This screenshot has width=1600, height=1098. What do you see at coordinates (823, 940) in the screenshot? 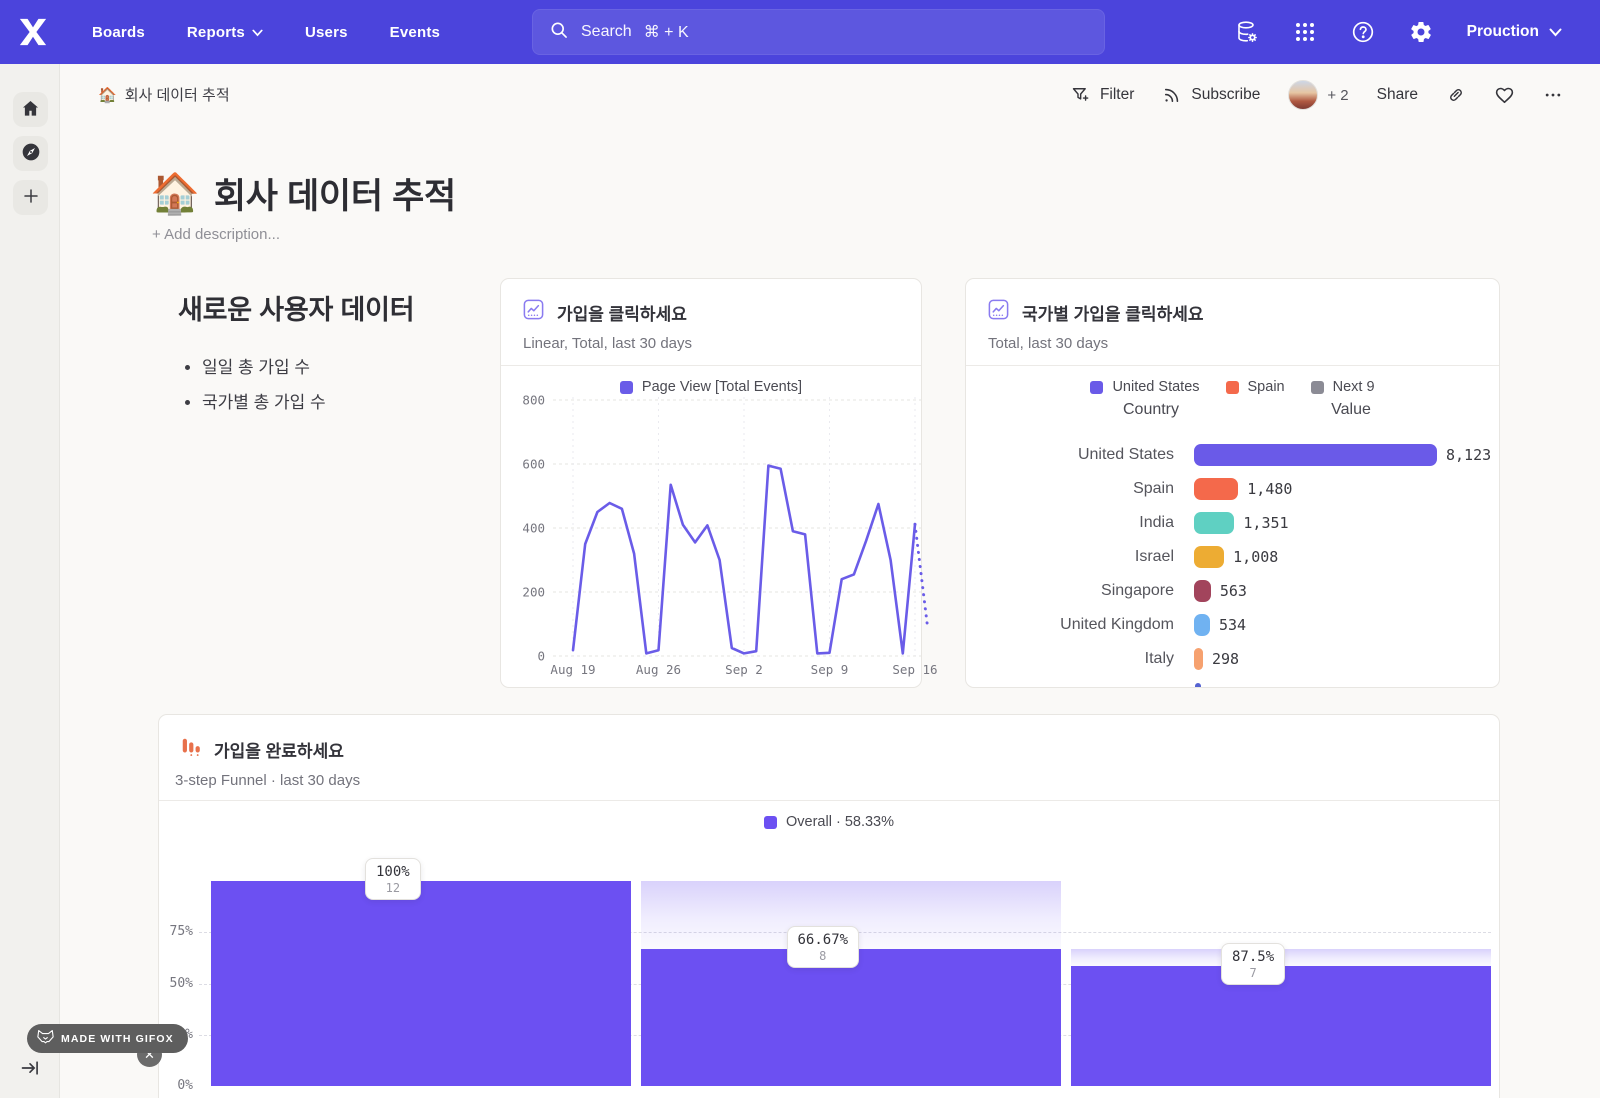
I see `conversion-percent: 66.67%` at bounding box center [823, 940].